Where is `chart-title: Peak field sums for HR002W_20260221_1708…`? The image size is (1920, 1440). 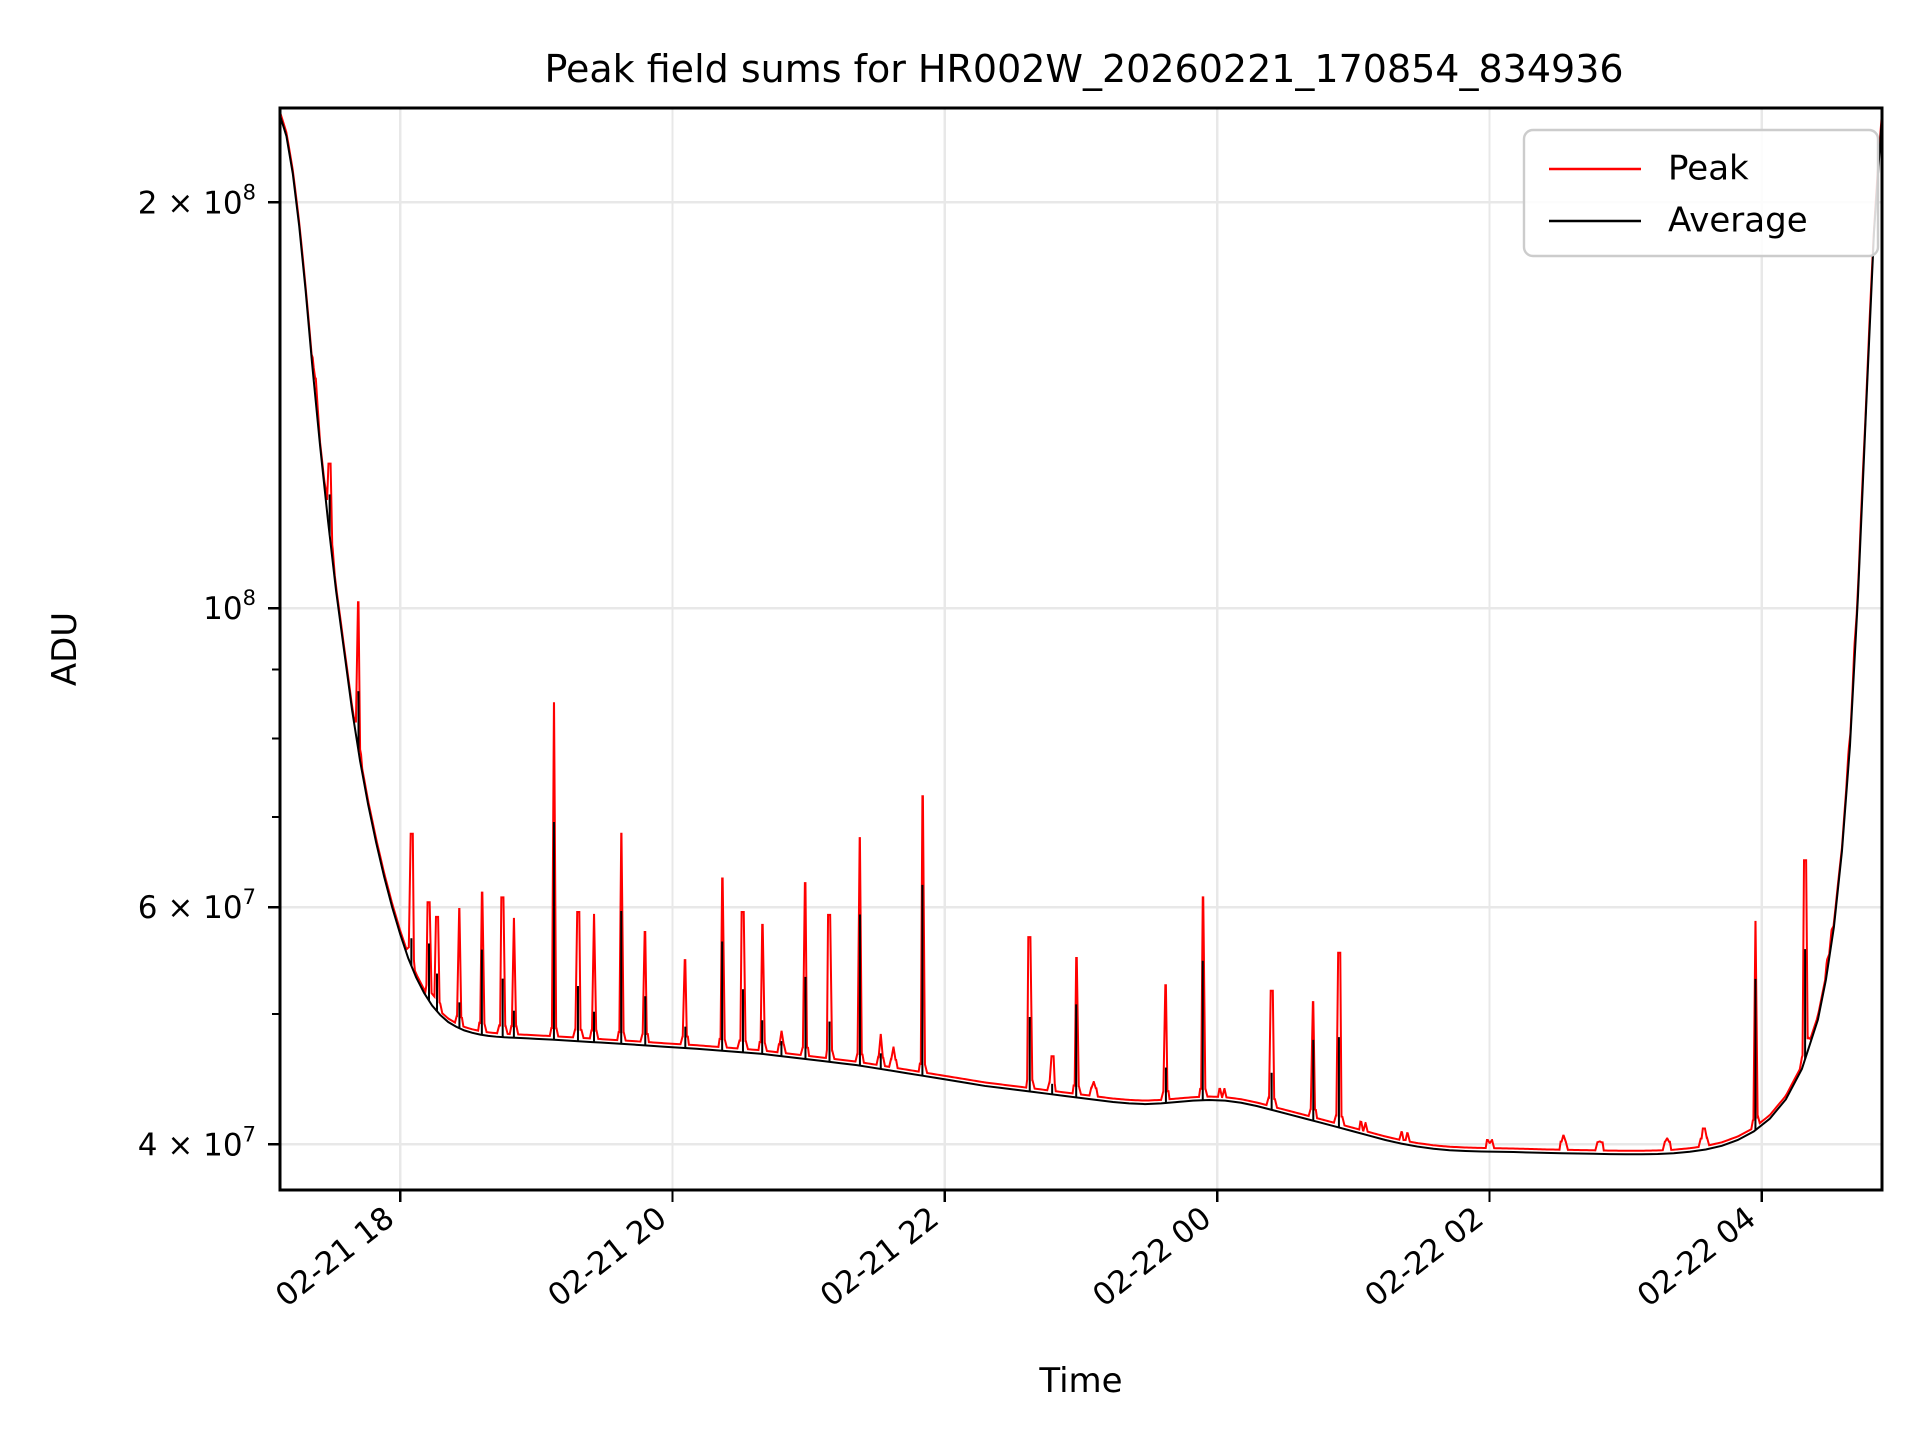
chart-title: Peak field sums for HR002W_20260221_1708… is located at coordinates (1083, 69).